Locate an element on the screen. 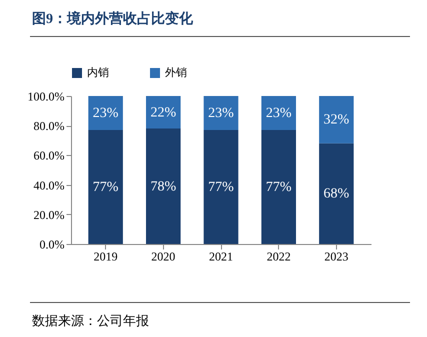 The height and width of the screenshot is (337, 427). y-tick-label: 60.0% is located at coordinates (49, 155).